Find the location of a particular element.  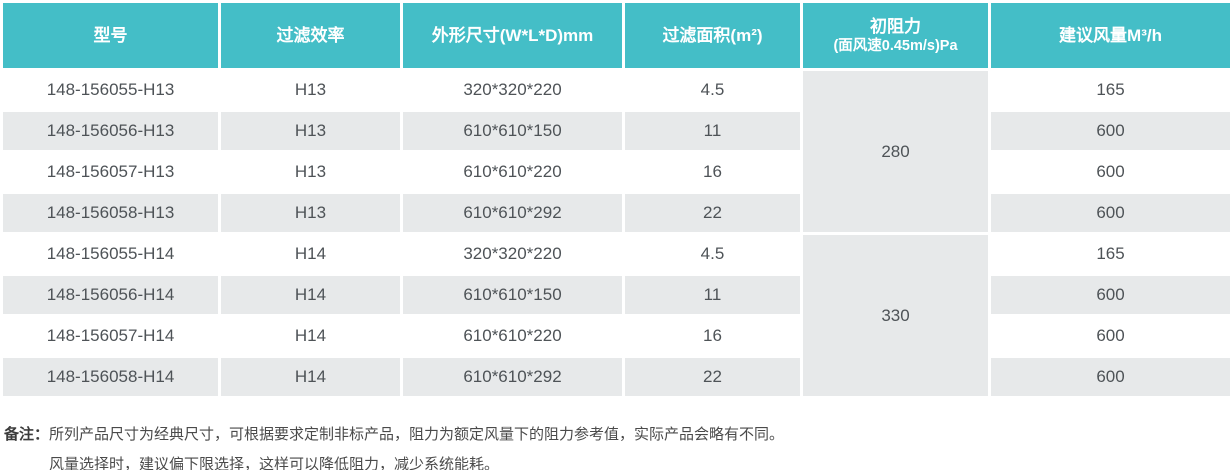

col-header-efficiency: 过滤效率 is located at coordinates (310, 35).